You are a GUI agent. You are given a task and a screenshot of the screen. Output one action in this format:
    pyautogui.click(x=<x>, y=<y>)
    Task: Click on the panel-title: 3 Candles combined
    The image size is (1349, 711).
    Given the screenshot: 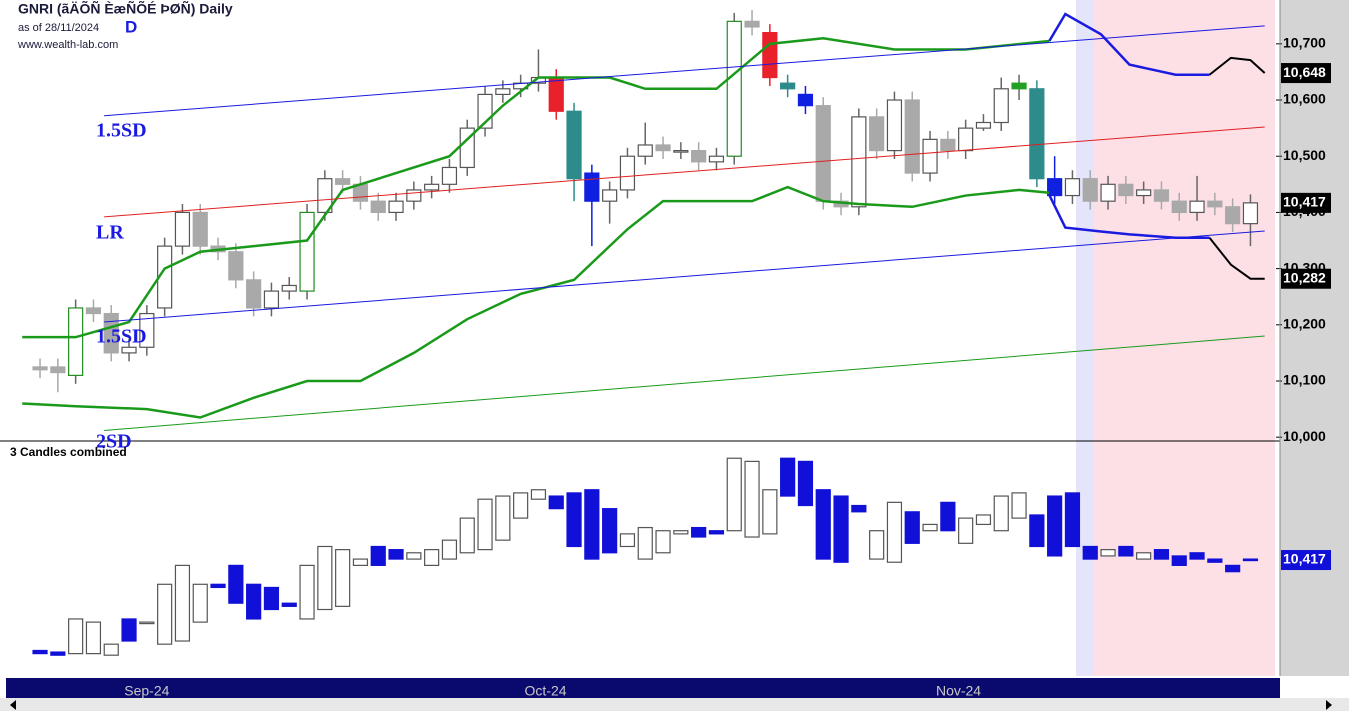 What is the action you would take?
    pyautogui.click(x=68, y=452)
    